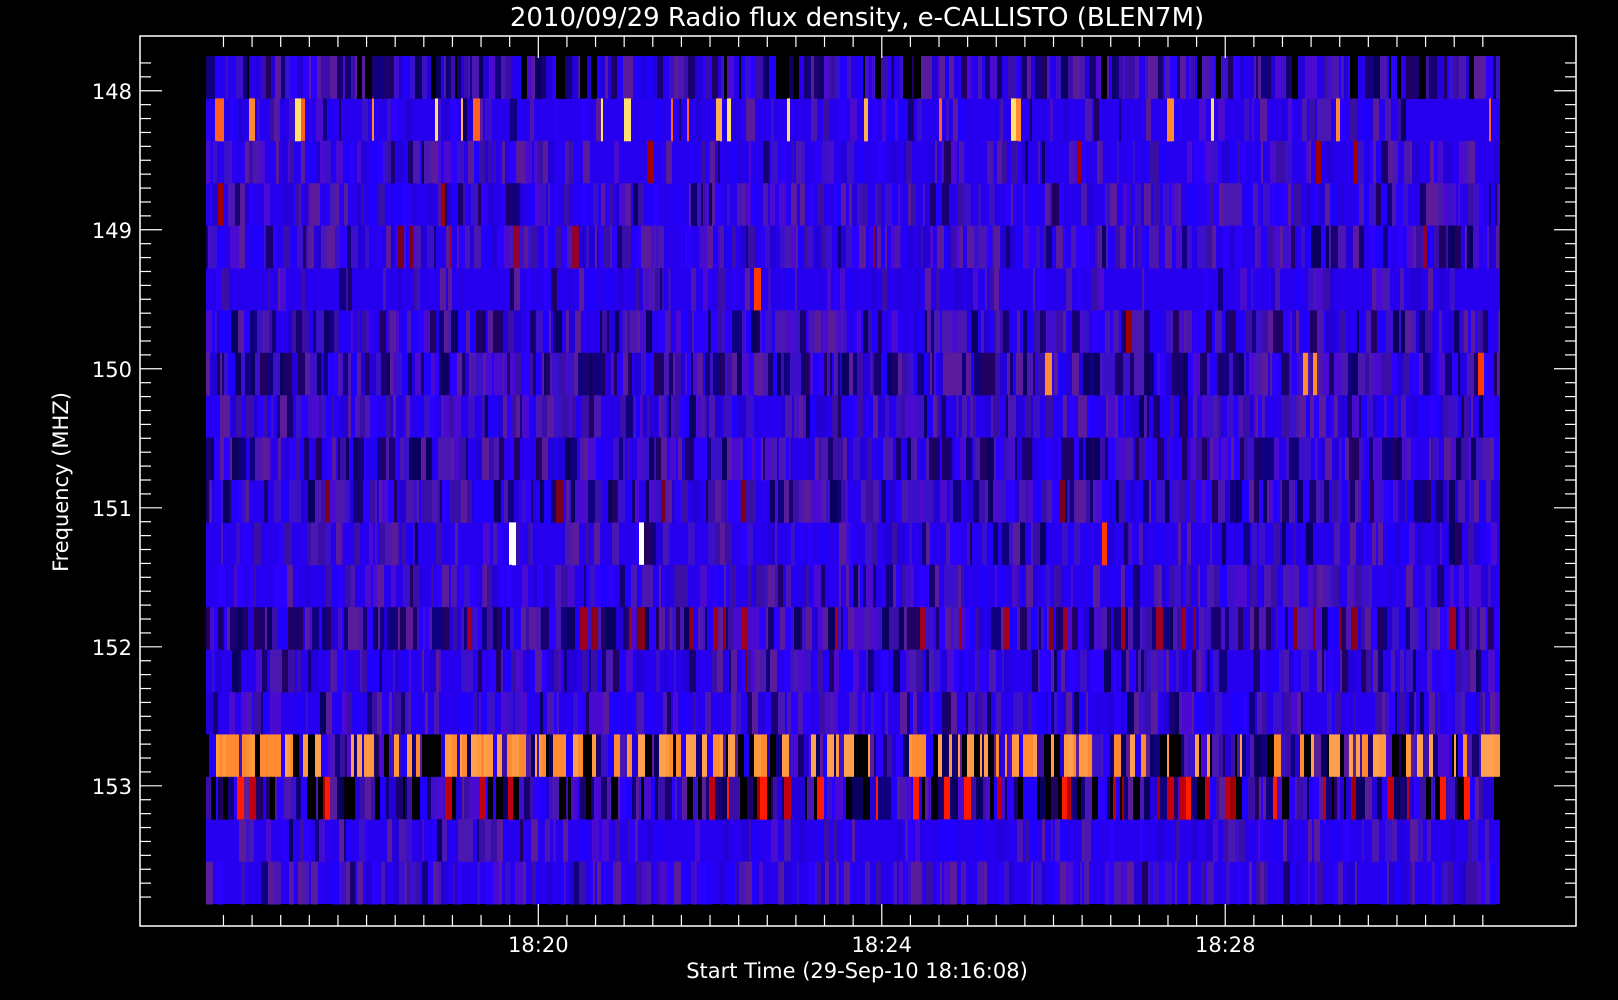 Image resolution: width=1618 pixels, height=1000 pixels. What do you see at coordinates (112, 648) in the screenshot?
I see `y-tick-label: 152` at bounding box center [112, 648].